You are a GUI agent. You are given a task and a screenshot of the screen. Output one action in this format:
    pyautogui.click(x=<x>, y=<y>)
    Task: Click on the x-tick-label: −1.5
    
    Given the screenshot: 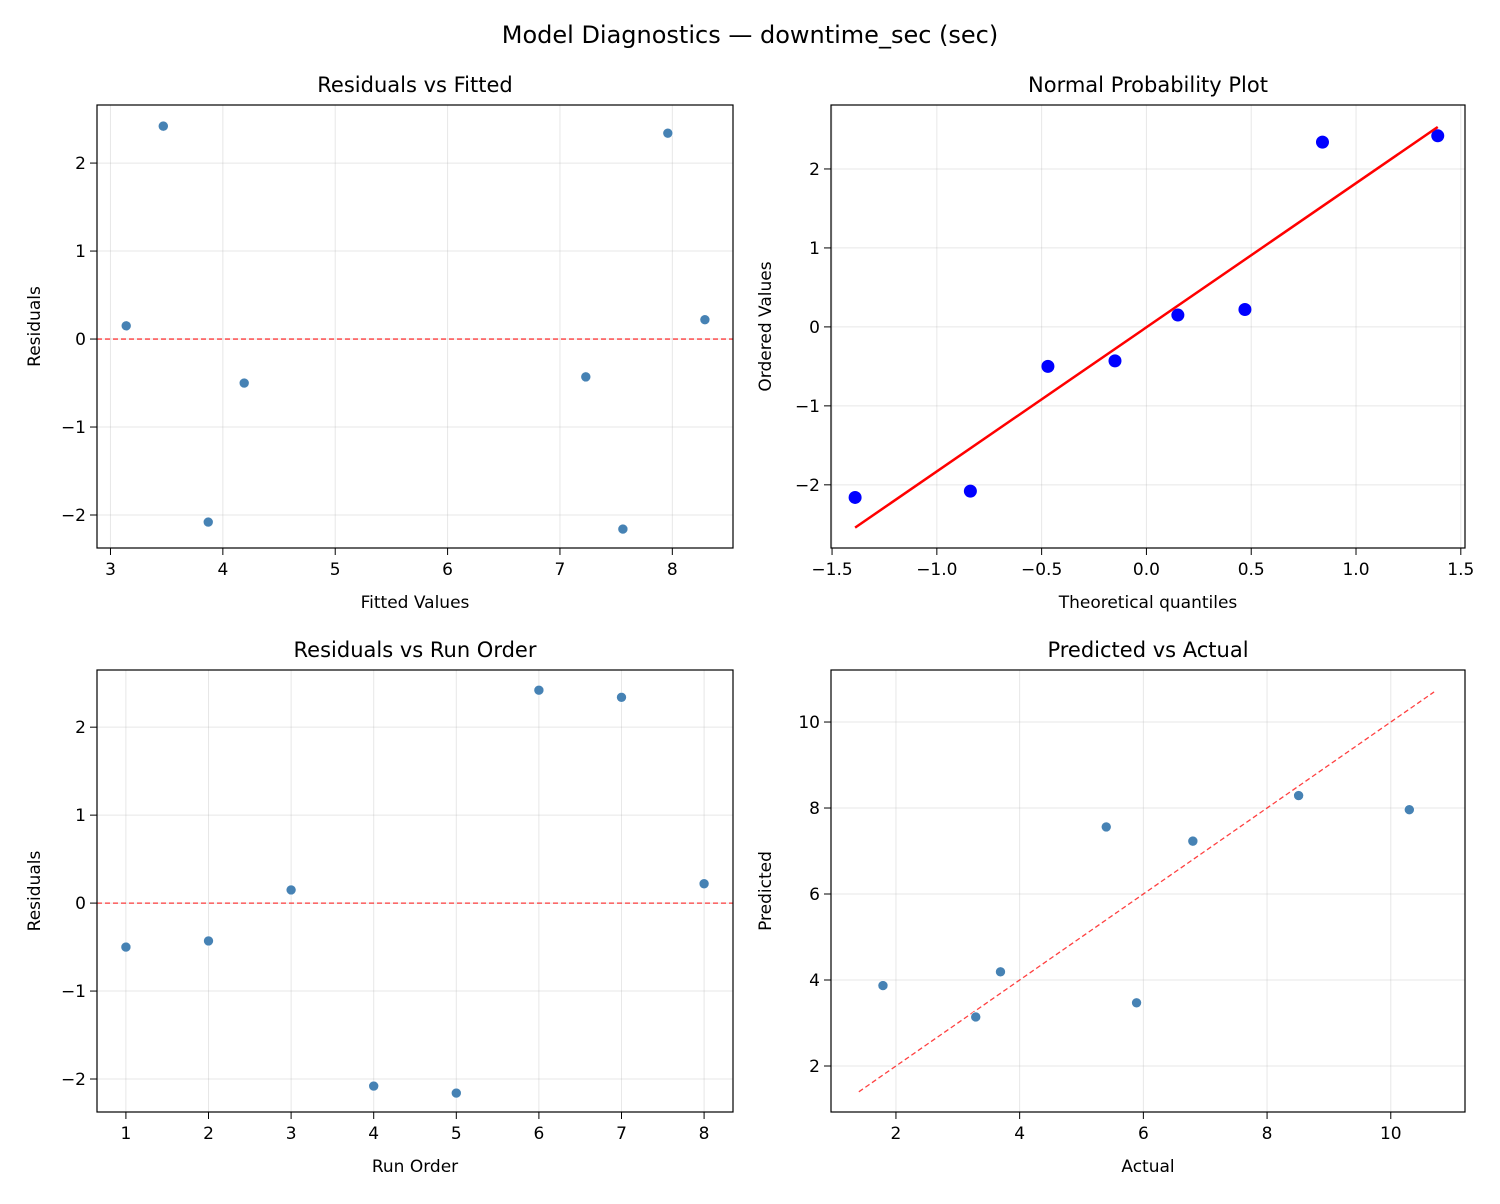 What is the action you would take?
    pyautogui.click(x=831, y=570)
    